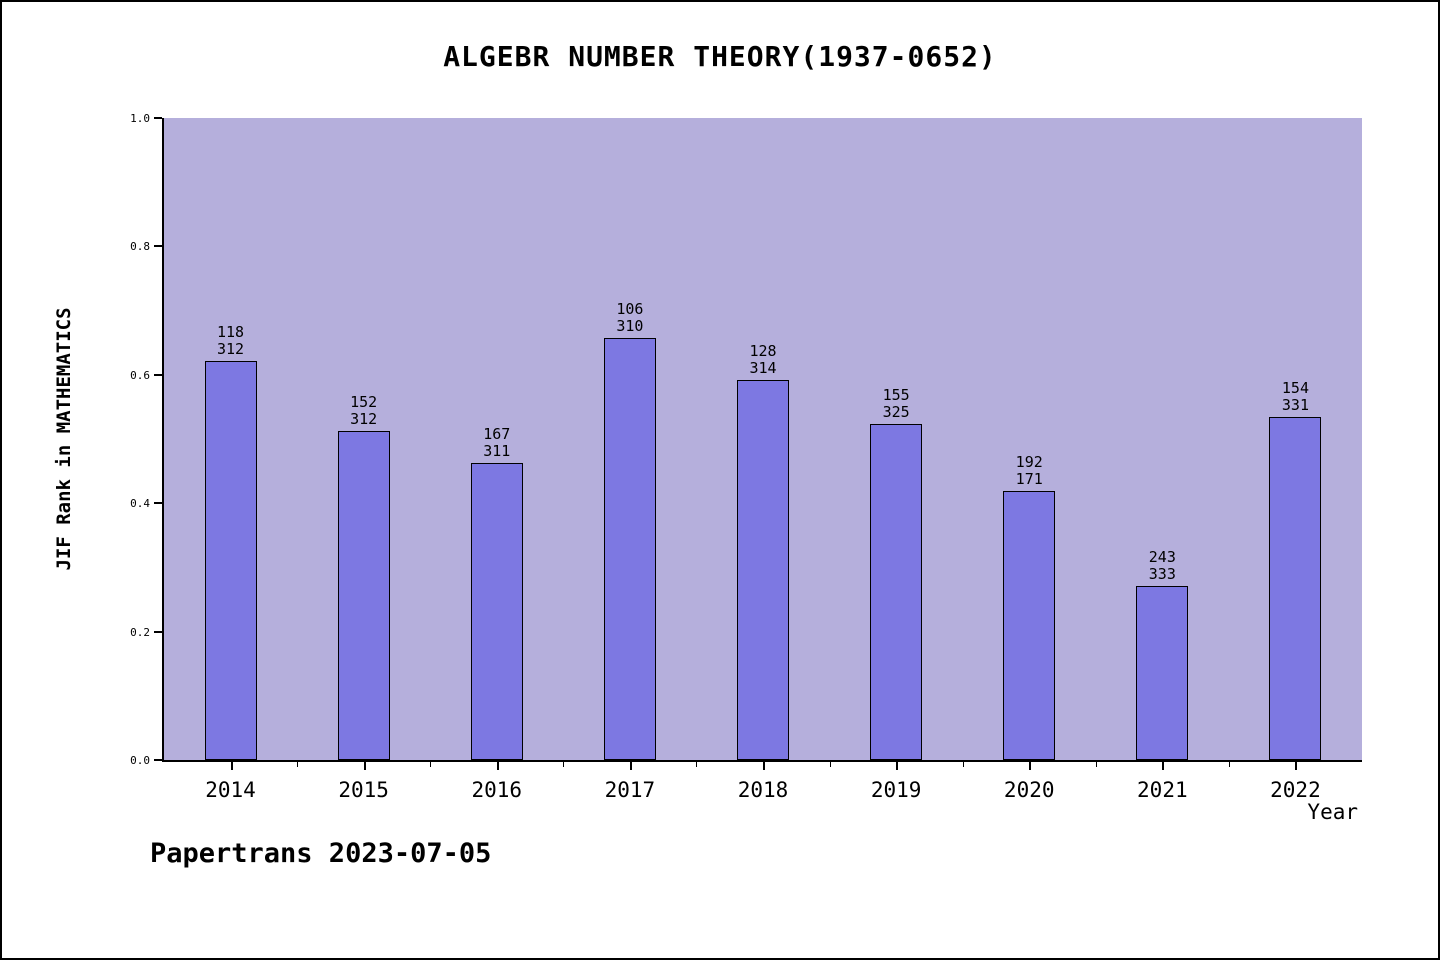 Image resolution: width=1440 pixels, height=960 pixels. Describe the element at coordinates (231, 340) in the screenshot. I see `bar-value-label: 118 312` at that location.